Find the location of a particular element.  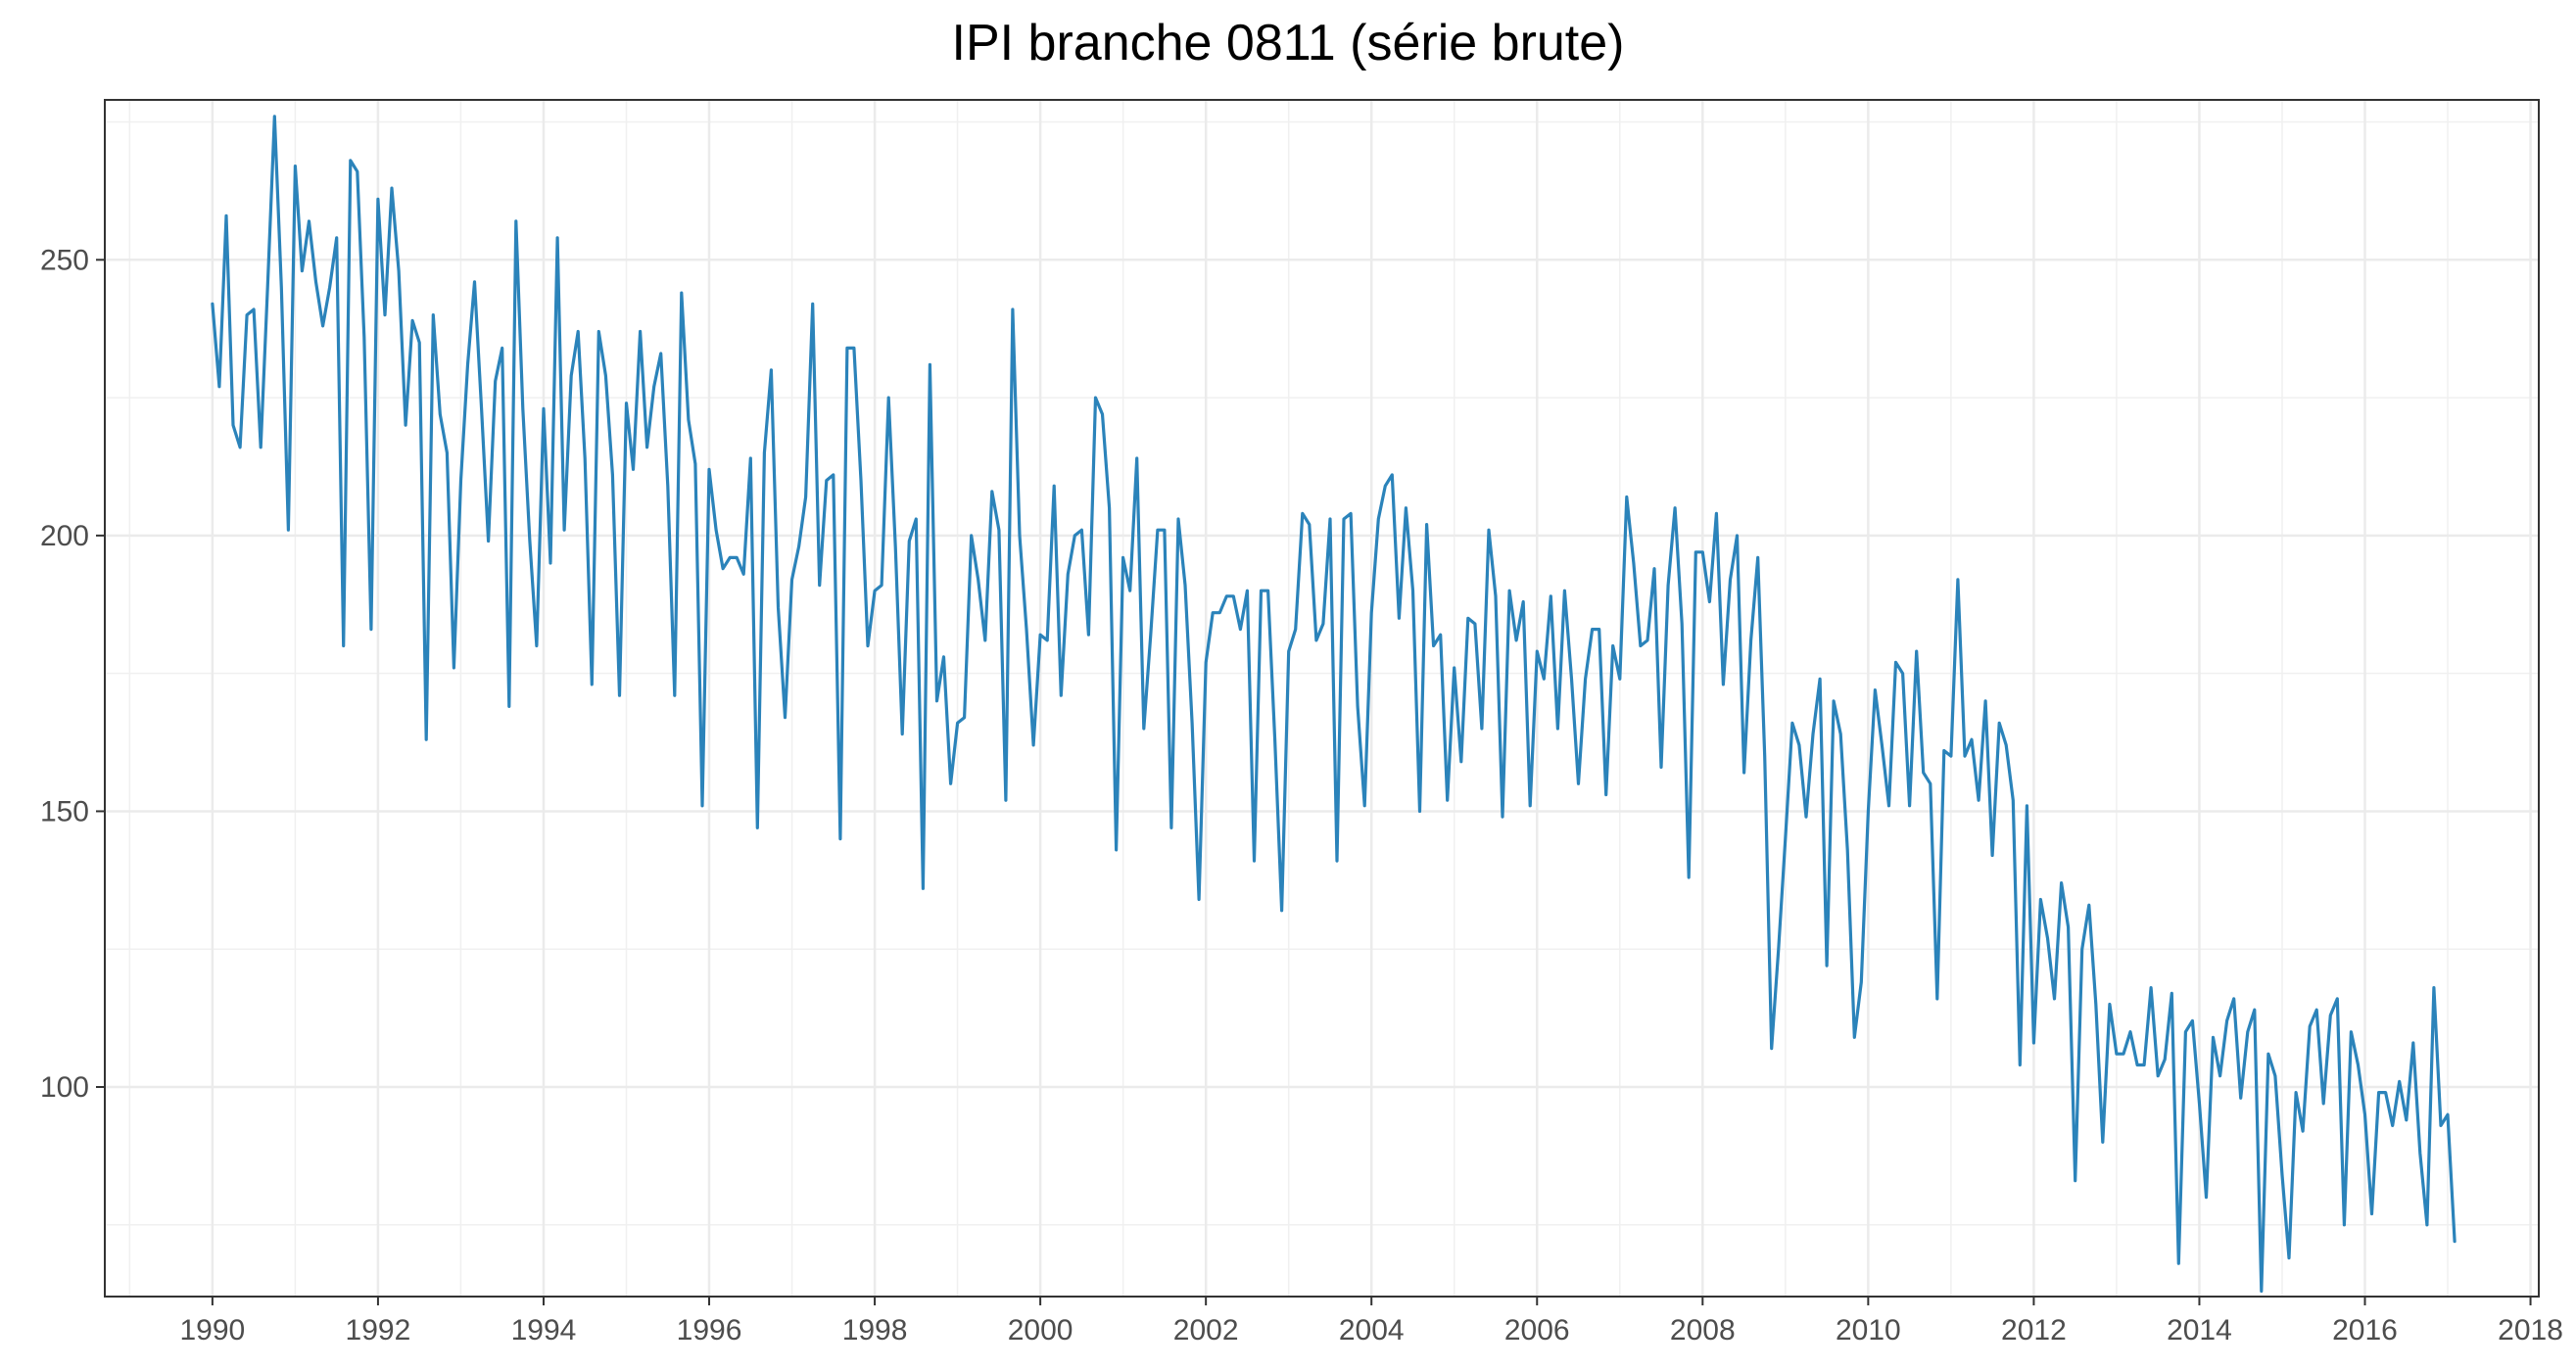

x-tick-label: 2008 is located at coordinates (1703, 1330).